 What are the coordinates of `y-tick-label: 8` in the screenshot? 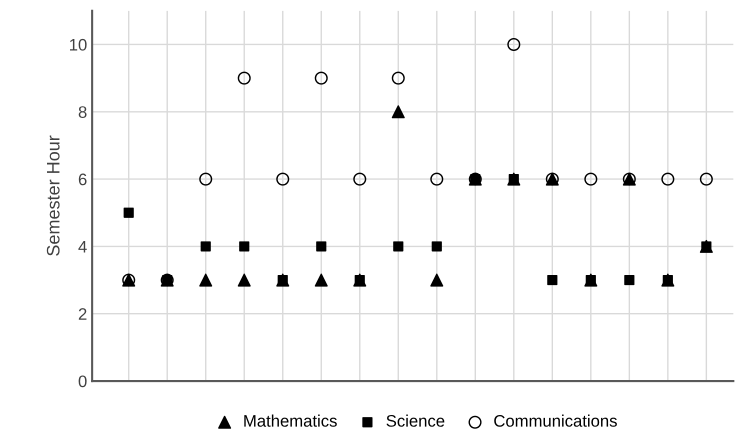 It's located at (82, 112).